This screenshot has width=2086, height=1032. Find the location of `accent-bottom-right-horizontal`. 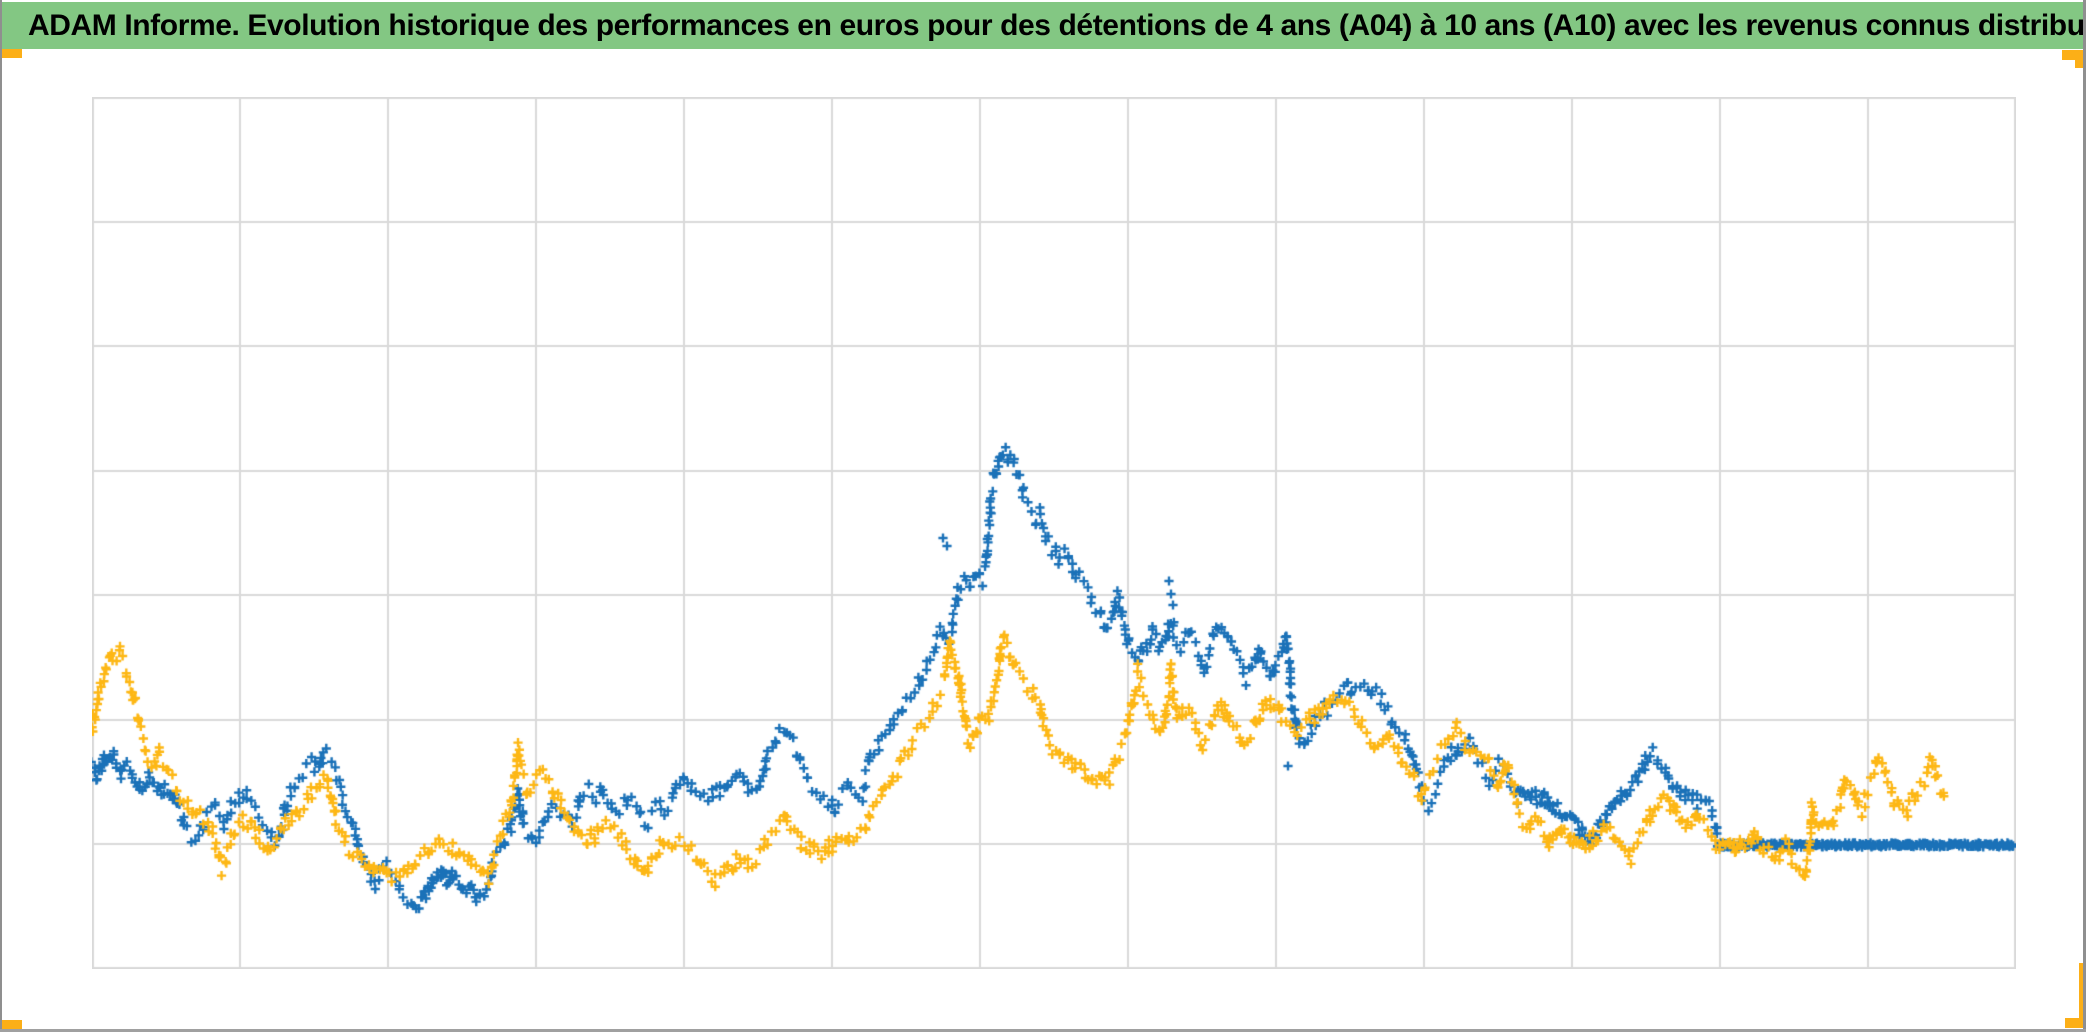

accent-bottom-right-horizontal is located at coordinates (2075, 1023).